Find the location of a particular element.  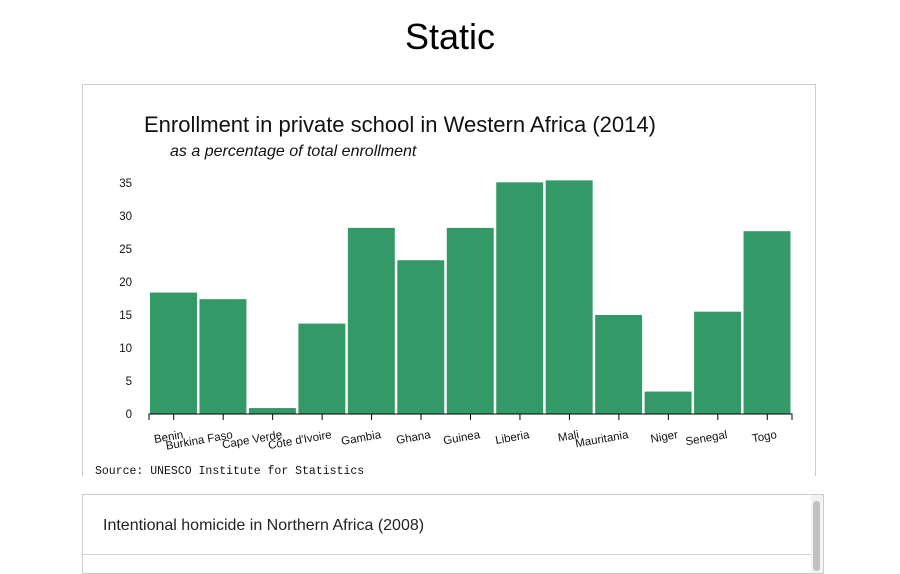

x-tick-label: Mauritania is located at coordinates (602, 439).